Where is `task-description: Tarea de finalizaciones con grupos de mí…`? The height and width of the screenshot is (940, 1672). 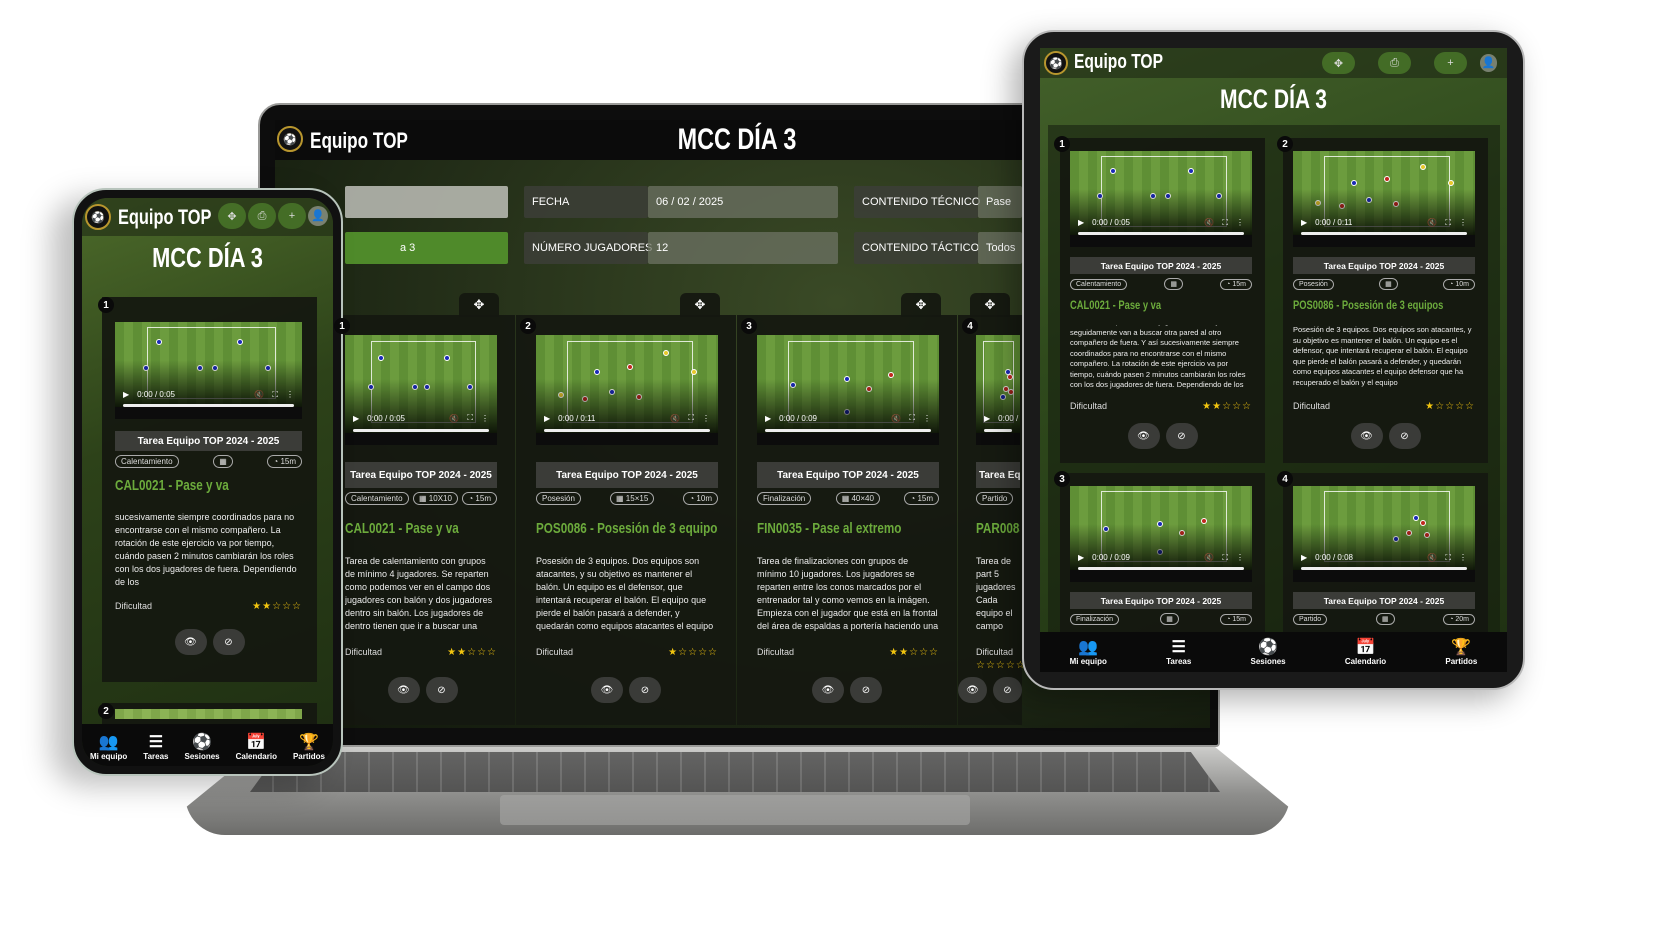 task-description: Tarea de finalizaciones con grupos de mí… is located at coordinates (848, 595).